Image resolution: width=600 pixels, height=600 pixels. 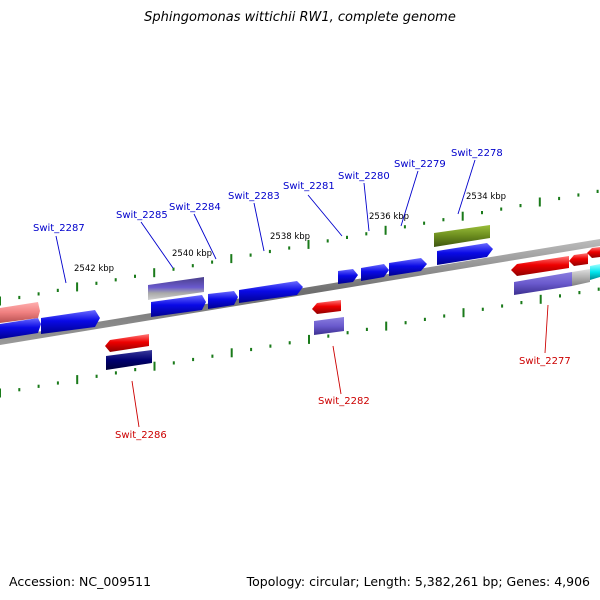 I want to click on gene-label-swit-2277: Swit_2277, so click(x=545, y=361).